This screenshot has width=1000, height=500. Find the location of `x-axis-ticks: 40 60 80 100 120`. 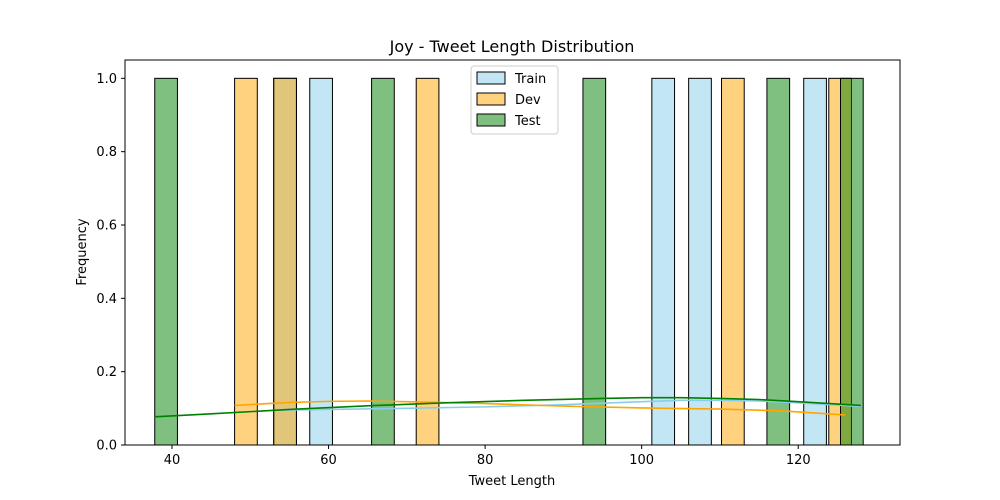

x-axis-ticks: 40 60 80 100 120 is located at coordinates (487, 456).